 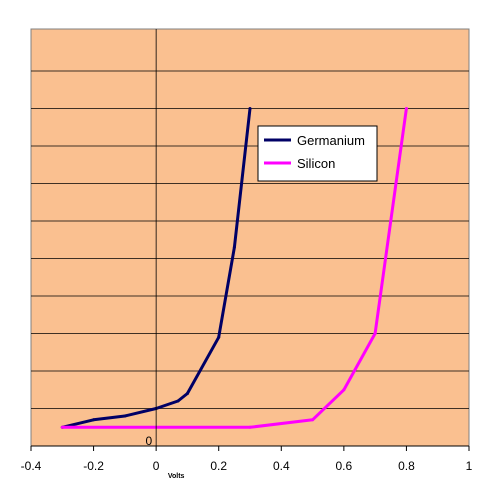 What do you see at coordinates (344, 466) in the screenshot?
I see `x-tick-label-5: 0.6` at bounding box center [344, 466].